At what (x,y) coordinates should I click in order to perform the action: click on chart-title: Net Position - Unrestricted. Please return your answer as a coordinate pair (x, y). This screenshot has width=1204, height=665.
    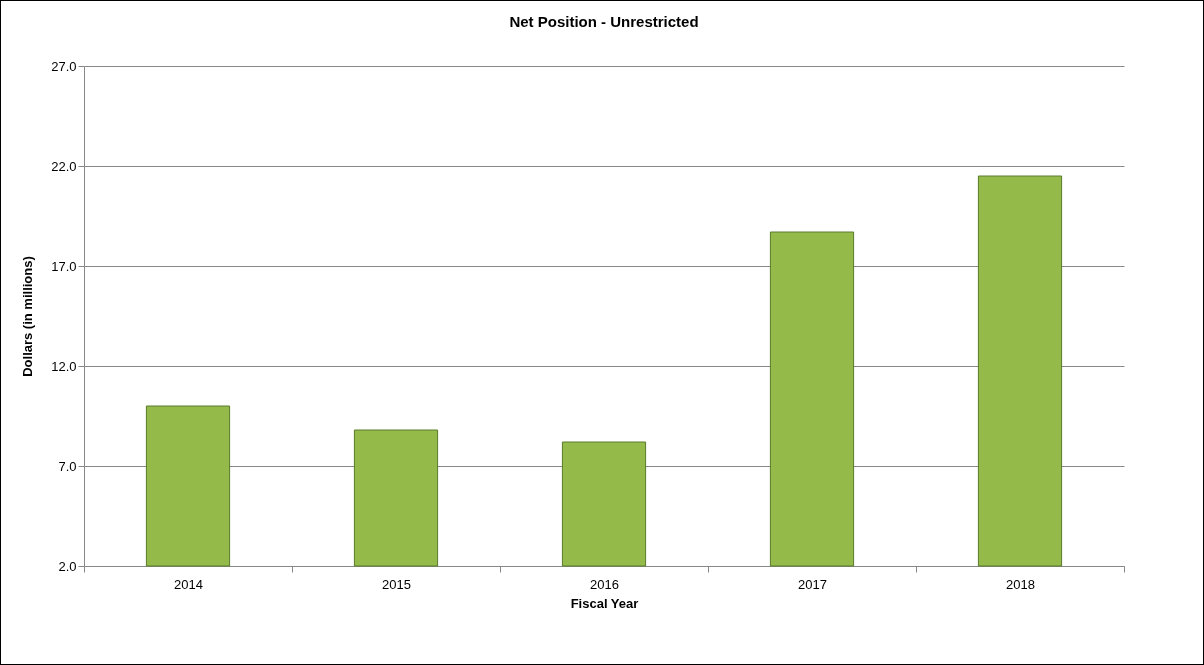
    Looking at the image, I should click on (604, 21).